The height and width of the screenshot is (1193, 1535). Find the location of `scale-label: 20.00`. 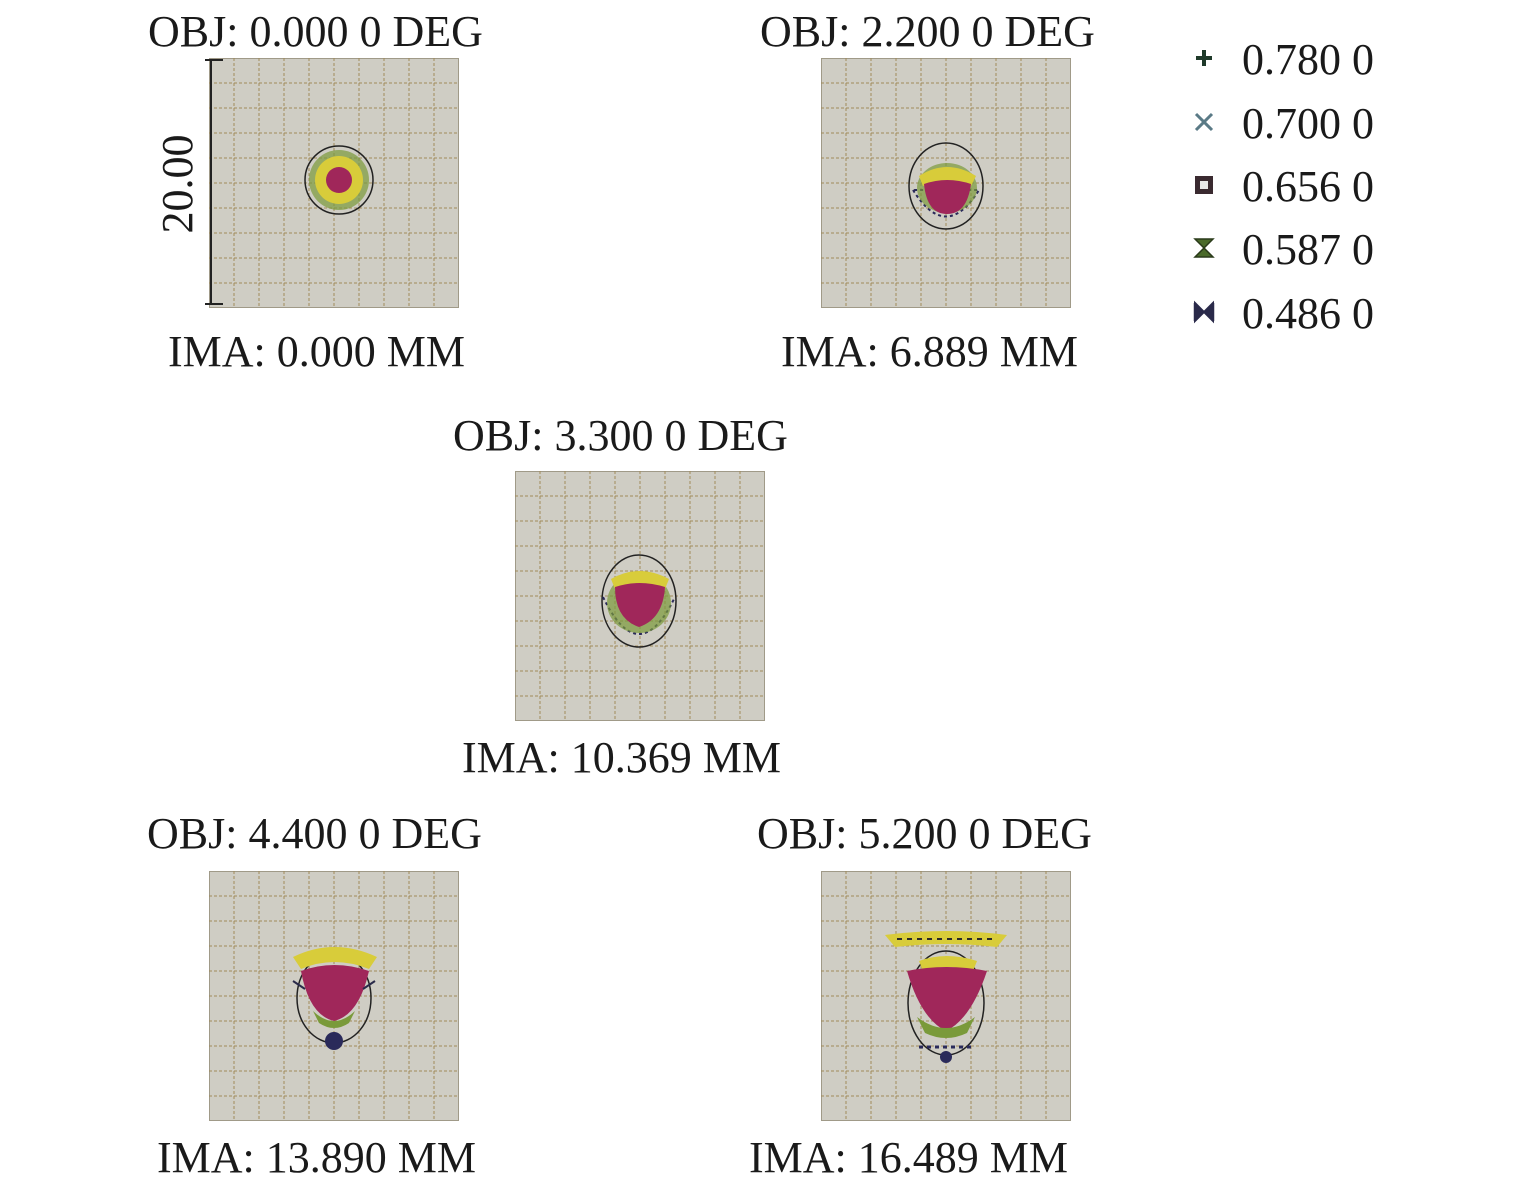

scale-label: 20.00 is located at coordinates (177, 184).